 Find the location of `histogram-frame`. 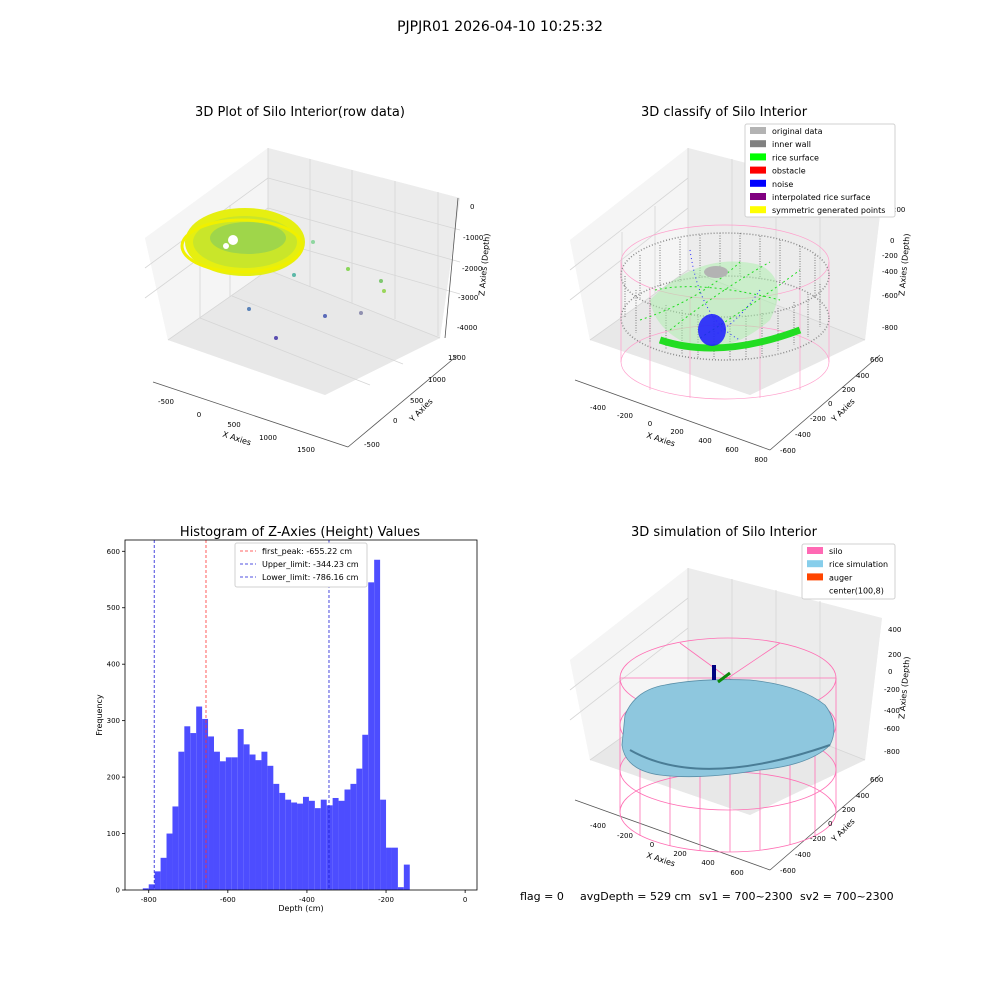

histogram-frame is located at coordinates (301, 715).